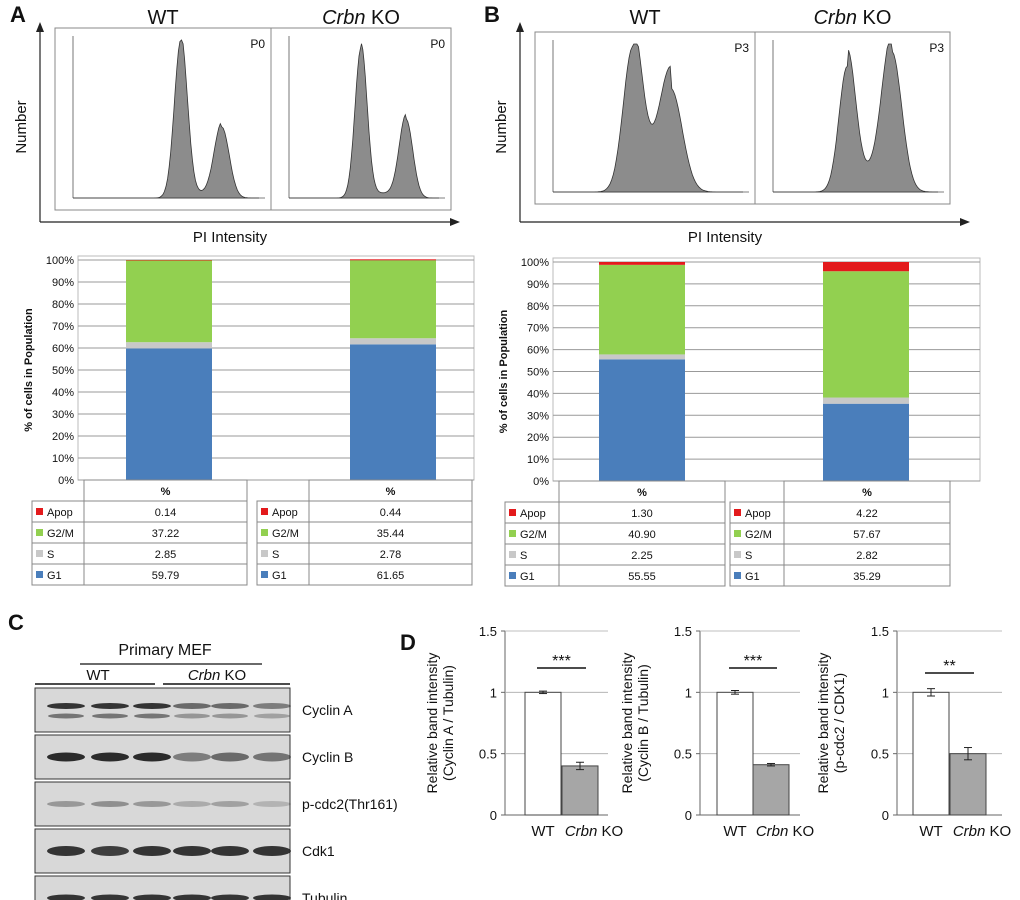  I want to click on y-tick-label: 1.5, so click(488, 631).